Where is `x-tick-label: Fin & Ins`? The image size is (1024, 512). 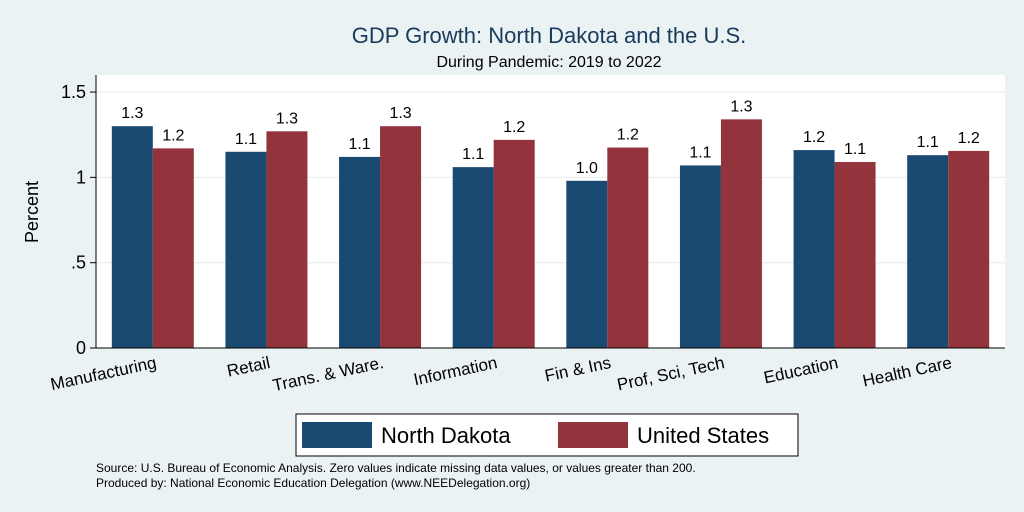
x-tick-label: Fin & Ins is located at coordinates (578, 369).